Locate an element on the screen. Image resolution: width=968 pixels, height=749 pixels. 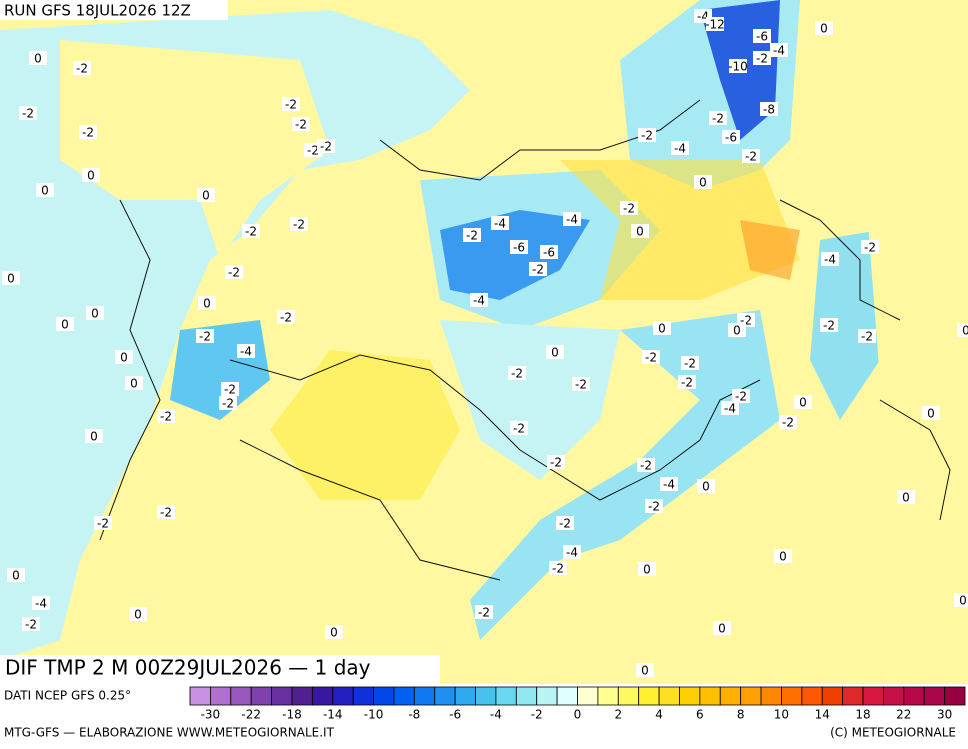
colorbar-tick-label: 8 is located at coordinates (741, 715).